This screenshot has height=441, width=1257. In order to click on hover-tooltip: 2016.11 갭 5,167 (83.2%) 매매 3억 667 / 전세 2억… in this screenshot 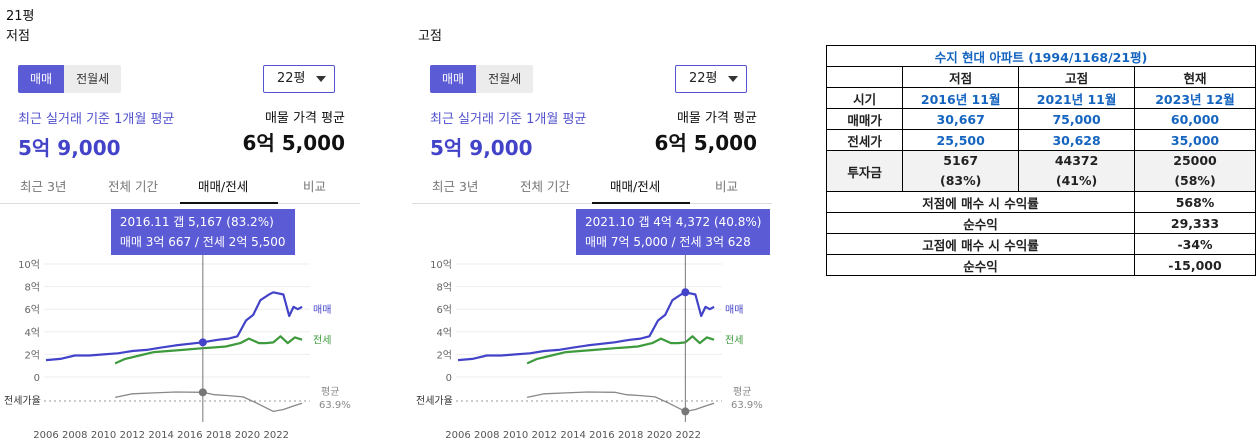, I will do `click(202, 232)`.